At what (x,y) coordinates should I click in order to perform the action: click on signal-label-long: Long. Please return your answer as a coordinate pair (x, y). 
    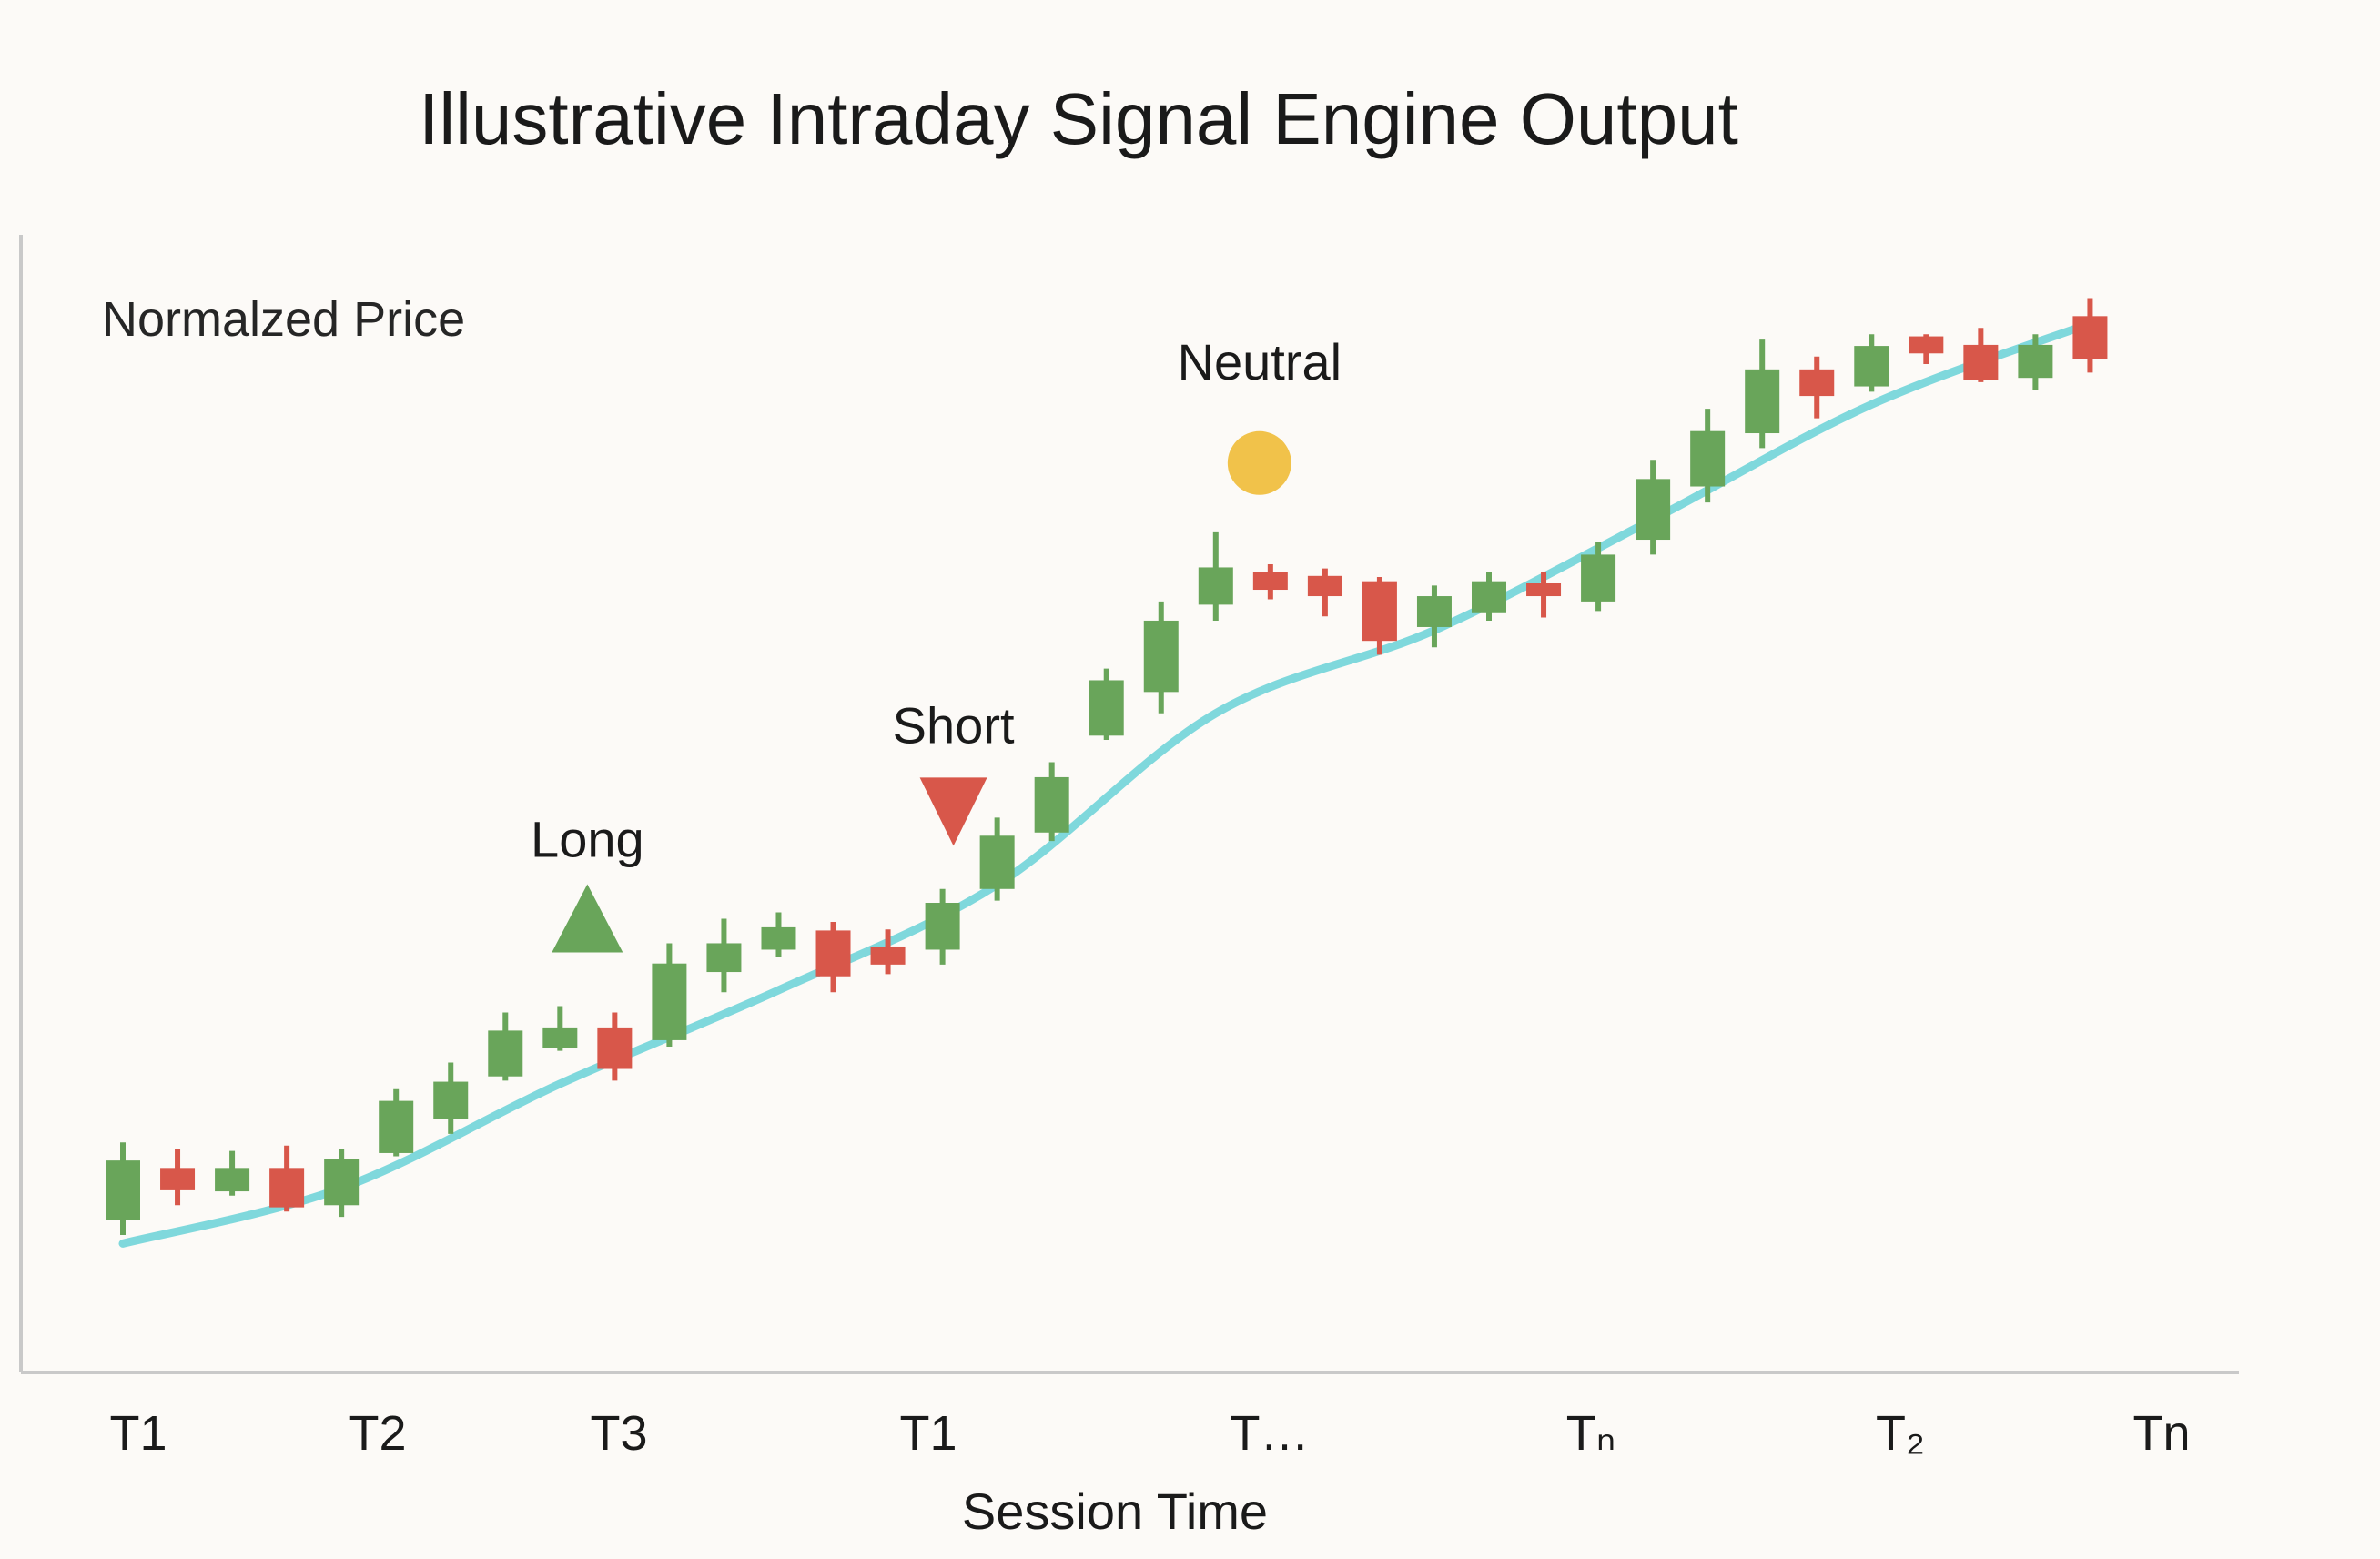
    Looking at the image, I should click on (588, 839).